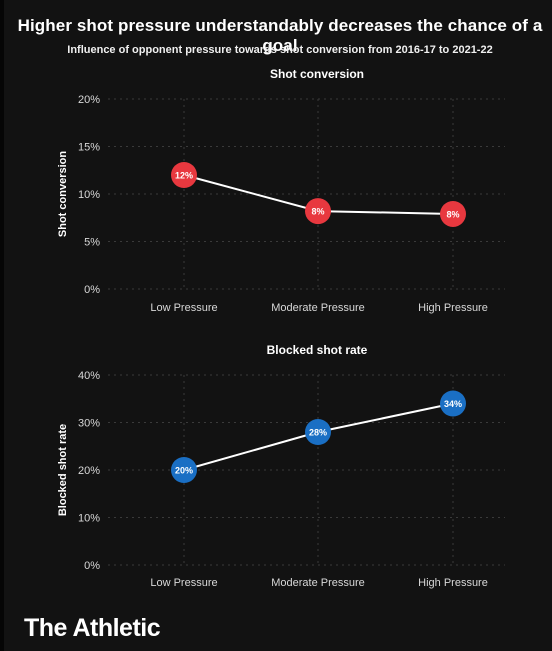 The image size is (552, 651). What do you see at coordinates (63, 194) in the screenshot?
I see `y-axis-label: Shot conversion` at bounding box center [63, 194].